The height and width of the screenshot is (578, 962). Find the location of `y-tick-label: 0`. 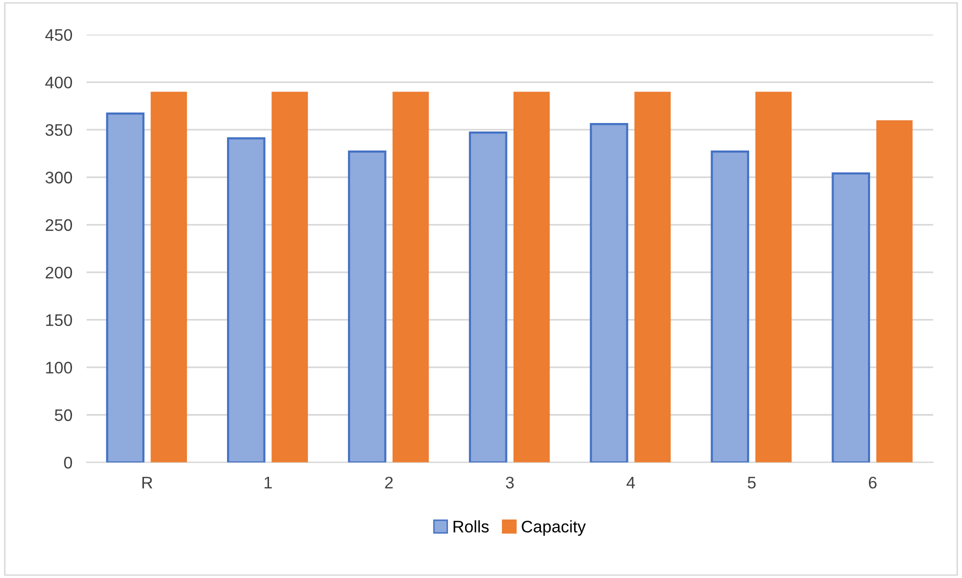

y-tick-label: 0 is located at coordinates (68, 462).